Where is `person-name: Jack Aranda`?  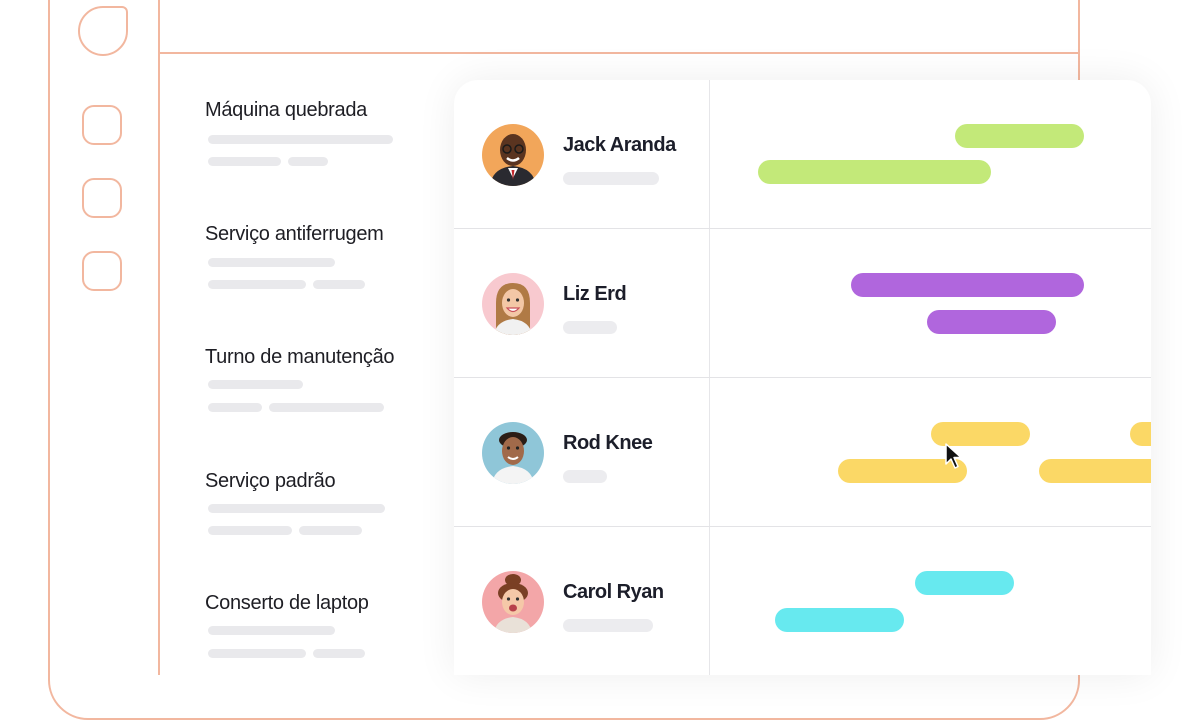
person-name: Jack Aranda is located at coordinates (619, 145).